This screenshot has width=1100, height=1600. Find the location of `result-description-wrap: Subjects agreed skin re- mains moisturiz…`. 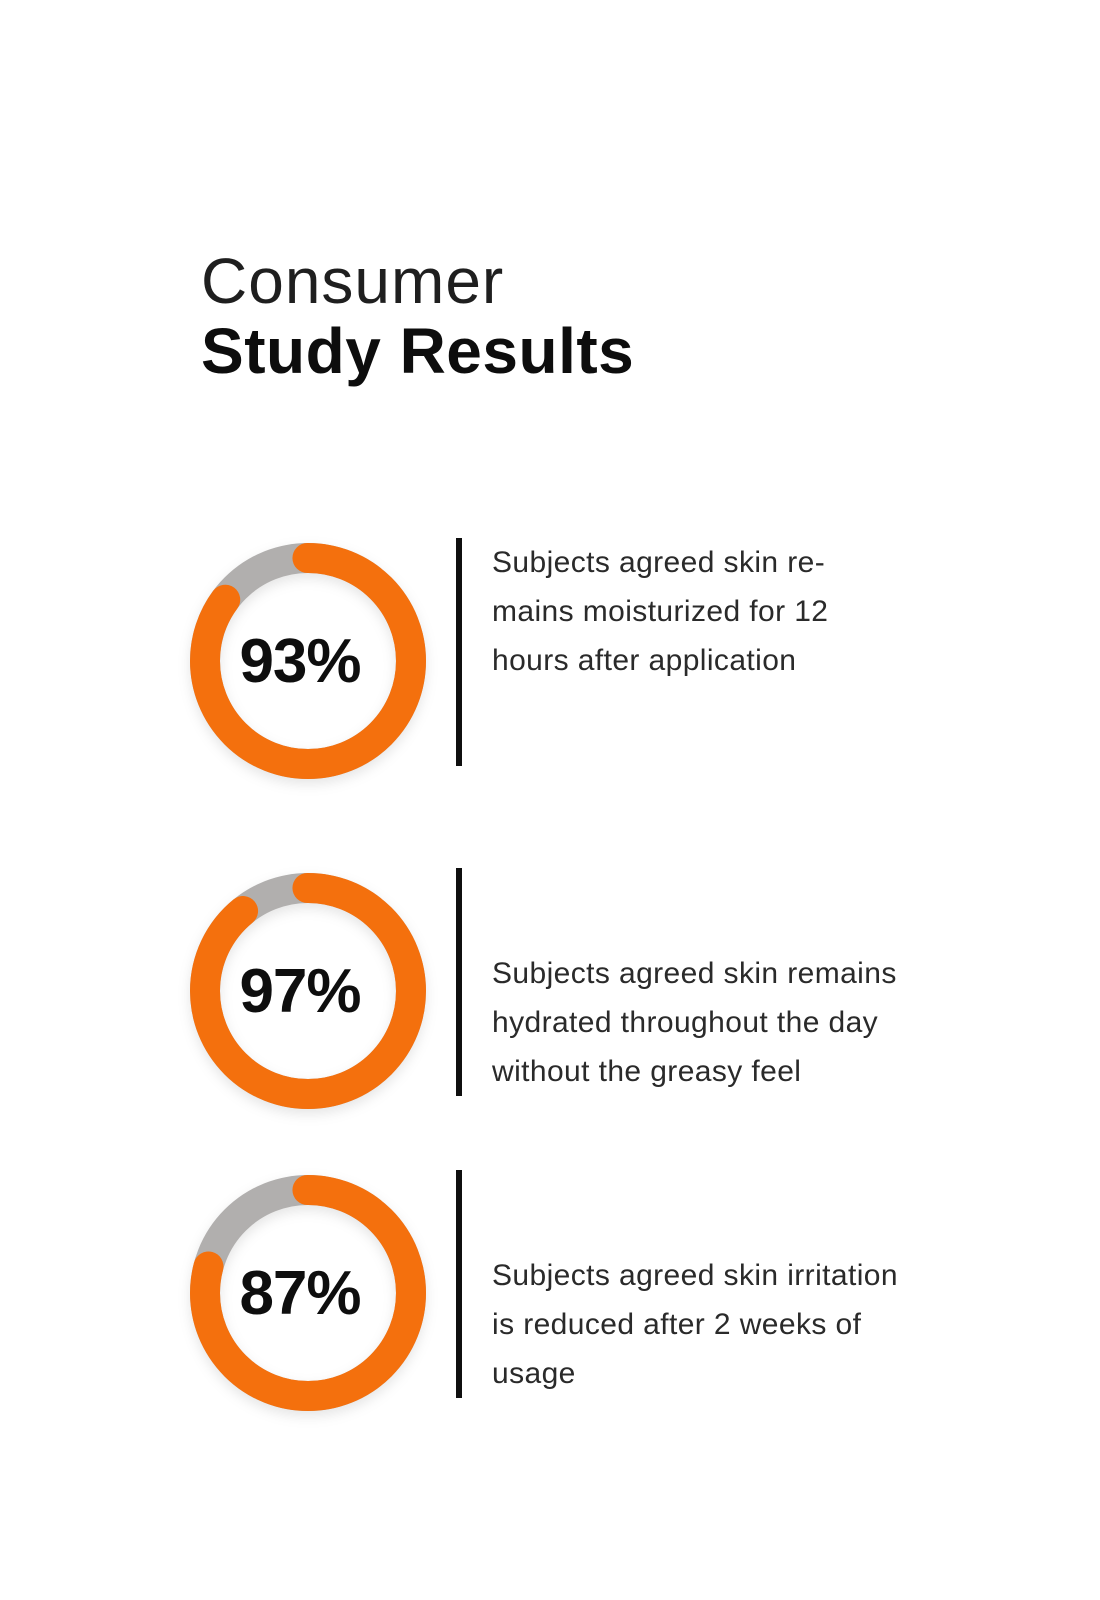

result-description-wrap: Subjects agreed skin re- mains moisturiz… is located at coordinates (732, 652).